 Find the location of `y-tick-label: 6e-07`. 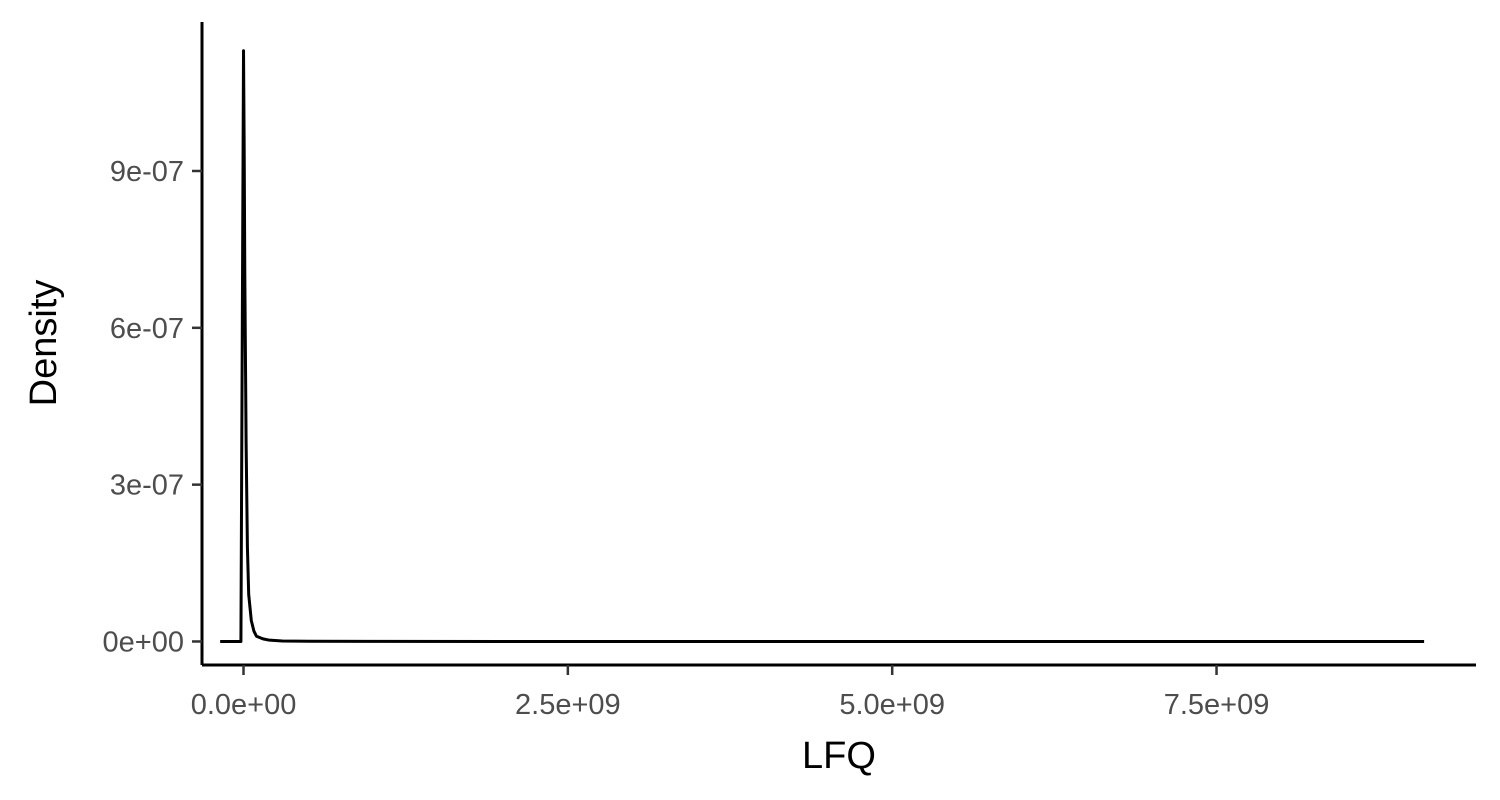

y-tick-label: 6e-07 is located at coordinates (147, 329).